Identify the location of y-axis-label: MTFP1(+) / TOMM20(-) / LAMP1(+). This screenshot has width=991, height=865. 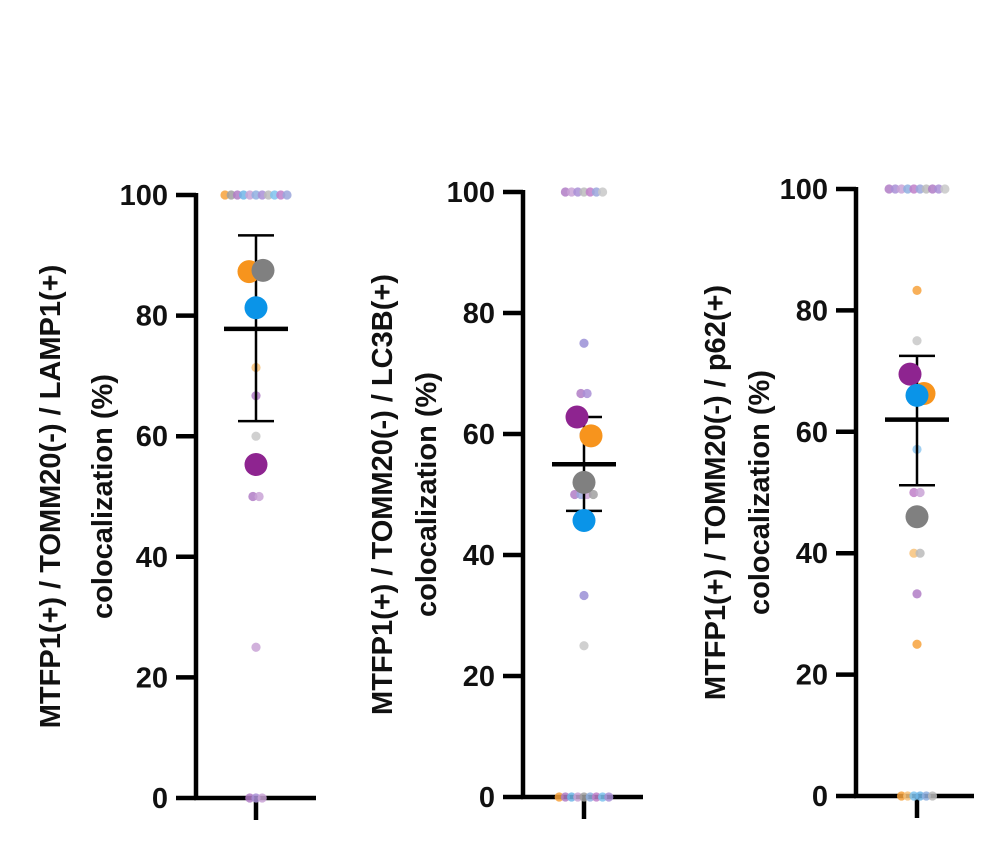
(51, 496).